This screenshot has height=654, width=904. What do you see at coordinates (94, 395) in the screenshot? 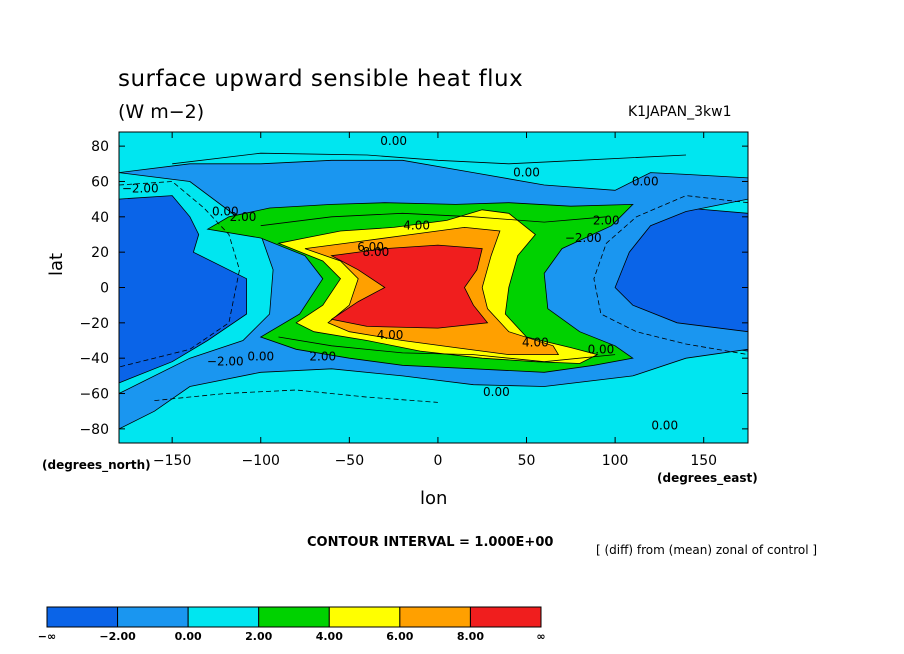
I see `y-tick-label: −60` at bounding box center [94, 395].